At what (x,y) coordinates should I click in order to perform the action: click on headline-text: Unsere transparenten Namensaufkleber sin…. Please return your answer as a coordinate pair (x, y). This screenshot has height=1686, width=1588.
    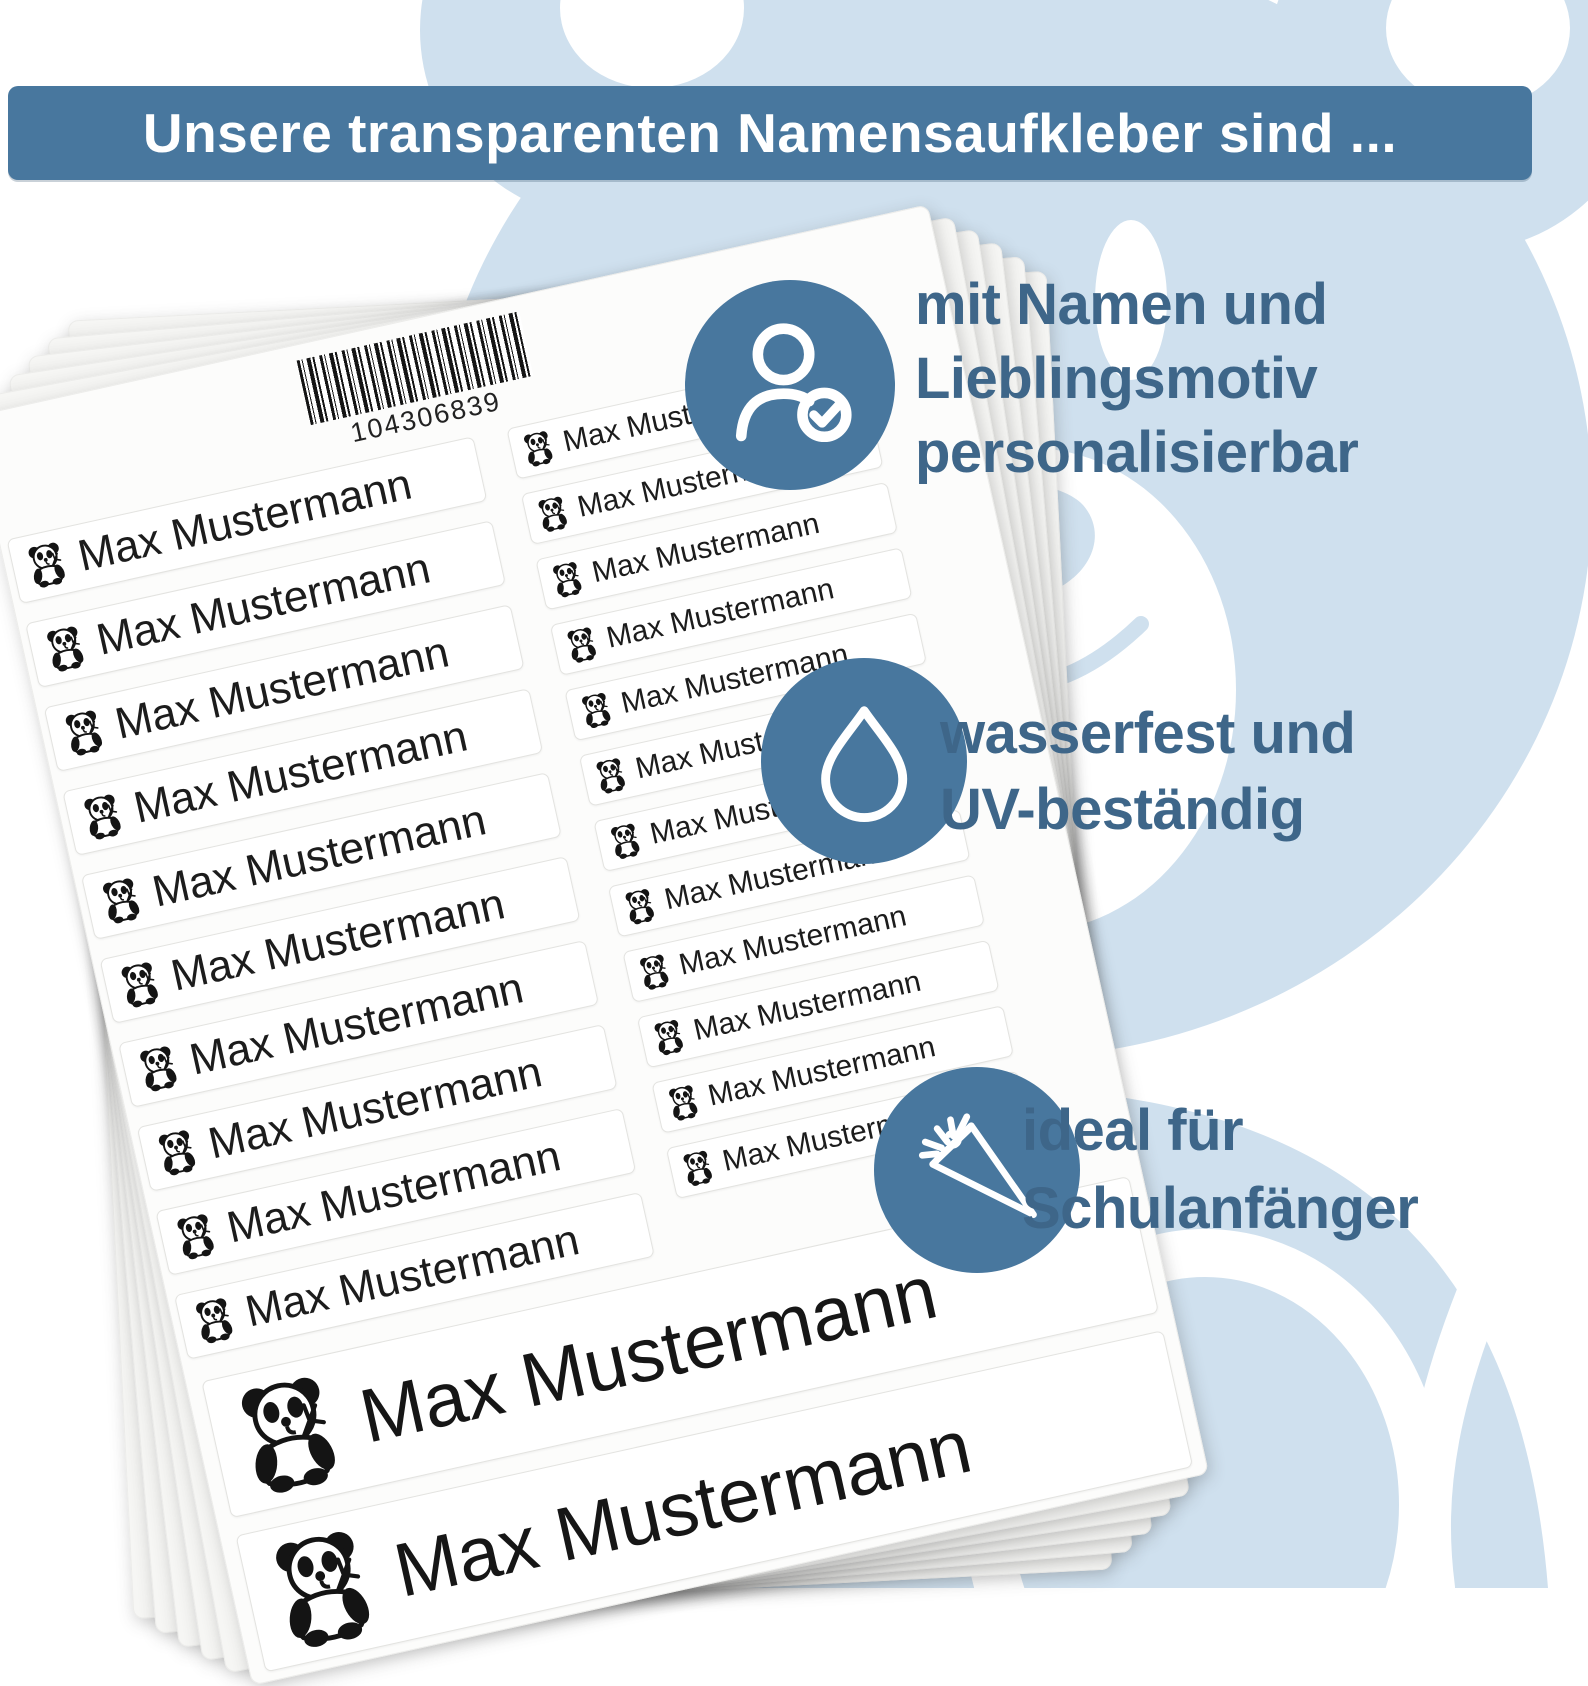
    Looking at the image, I should click on (770, 133).